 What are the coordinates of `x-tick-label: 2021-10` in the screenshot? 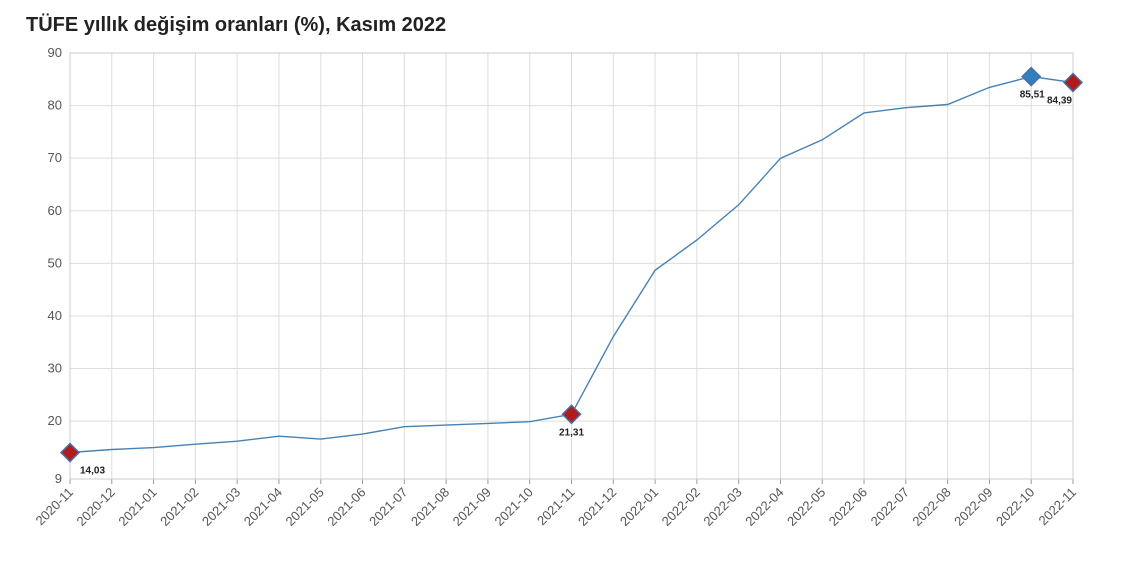 It's located at (513, 507).